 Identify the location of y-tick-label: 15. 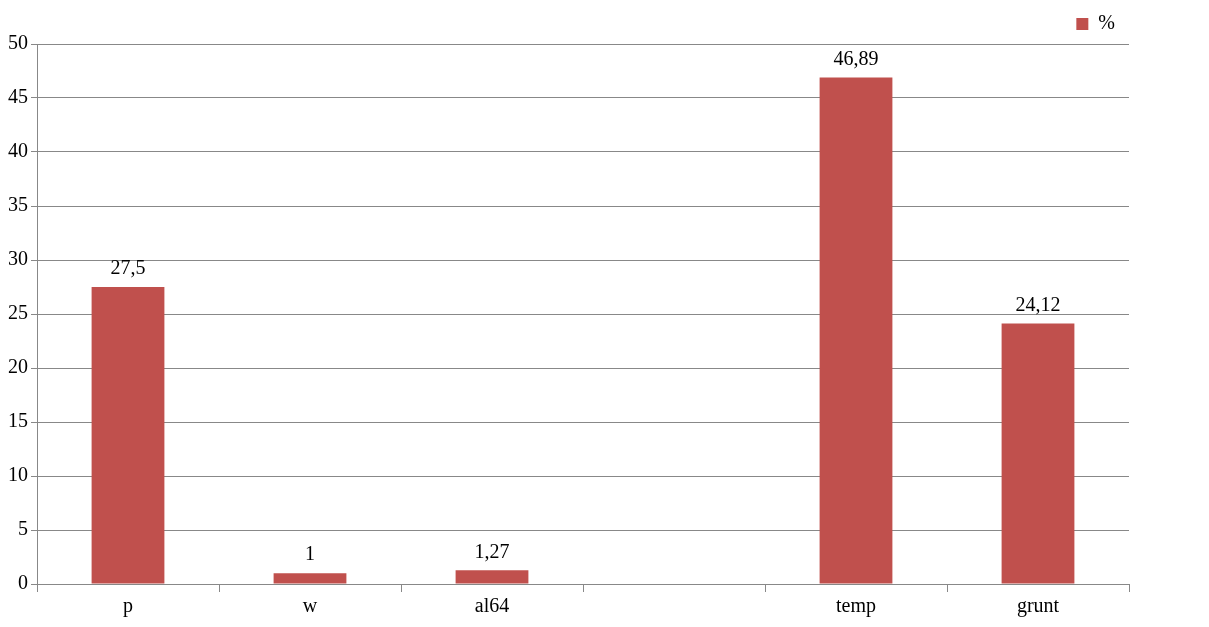
(18, 420).